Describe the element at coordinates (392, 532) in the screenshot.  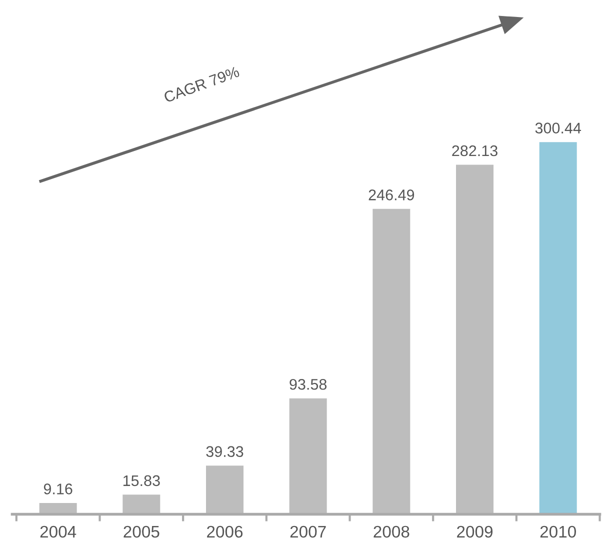
I see `x-tick-label: 2008` at that location.